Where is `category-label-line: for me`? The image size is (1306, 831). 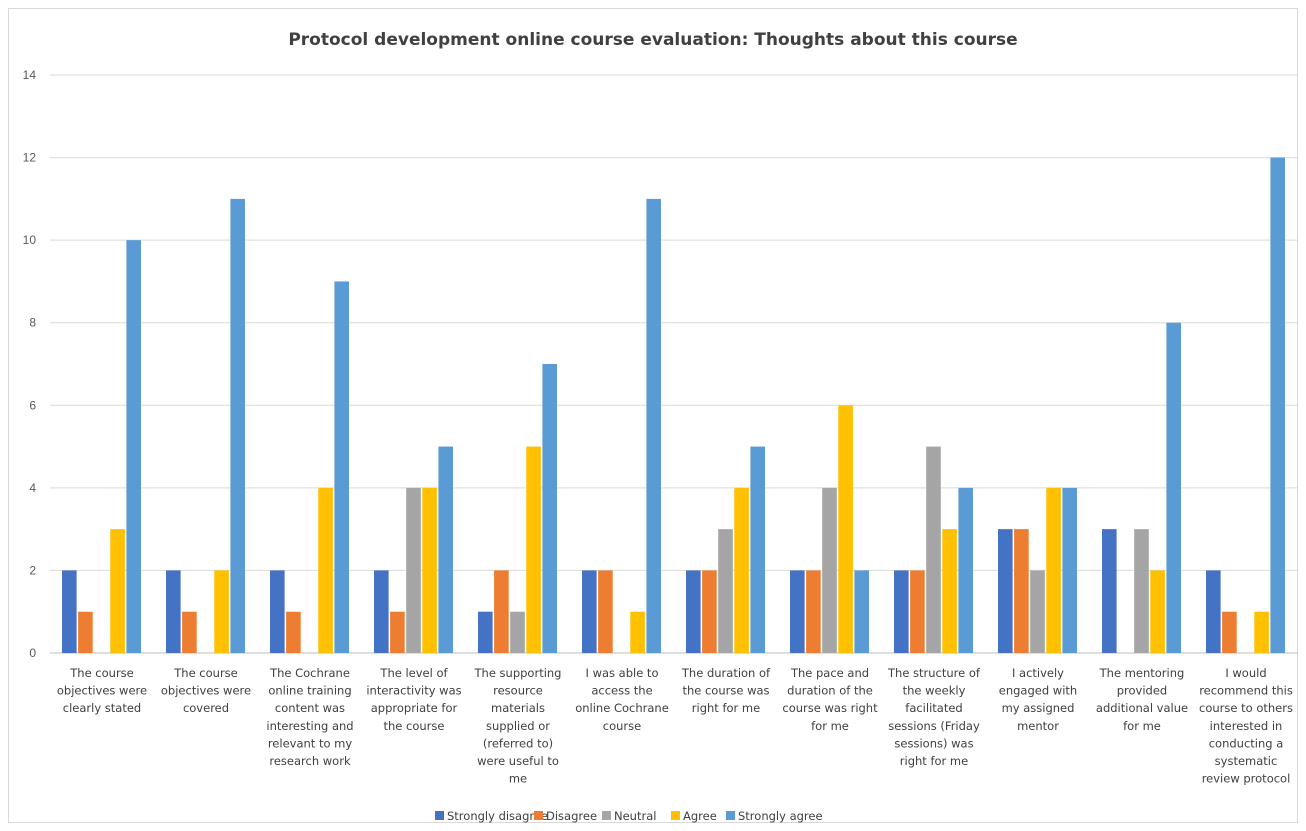
category-label-line: for me is located at coordinates (830, 726).